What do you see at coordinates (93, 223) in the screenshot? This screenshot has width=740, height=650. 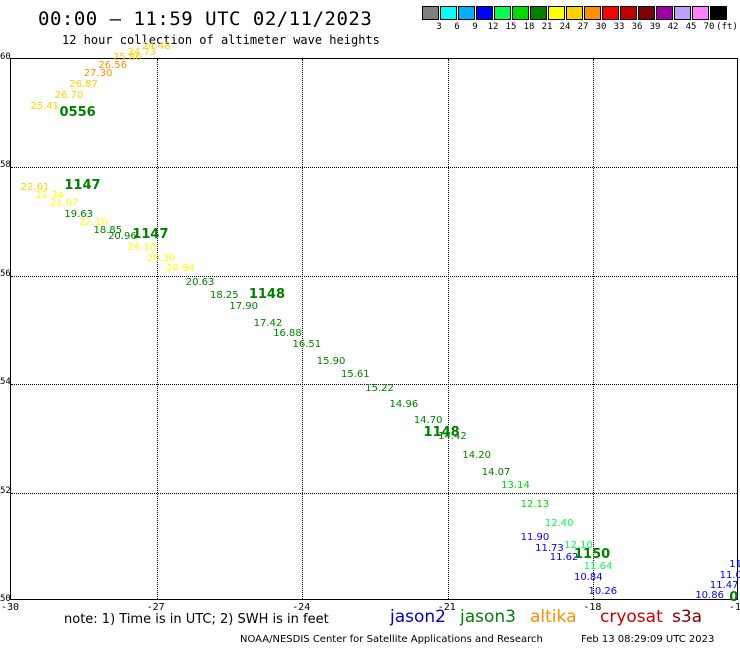 I see `wave-height-label: 22.10` at bounding box center [93, 223].